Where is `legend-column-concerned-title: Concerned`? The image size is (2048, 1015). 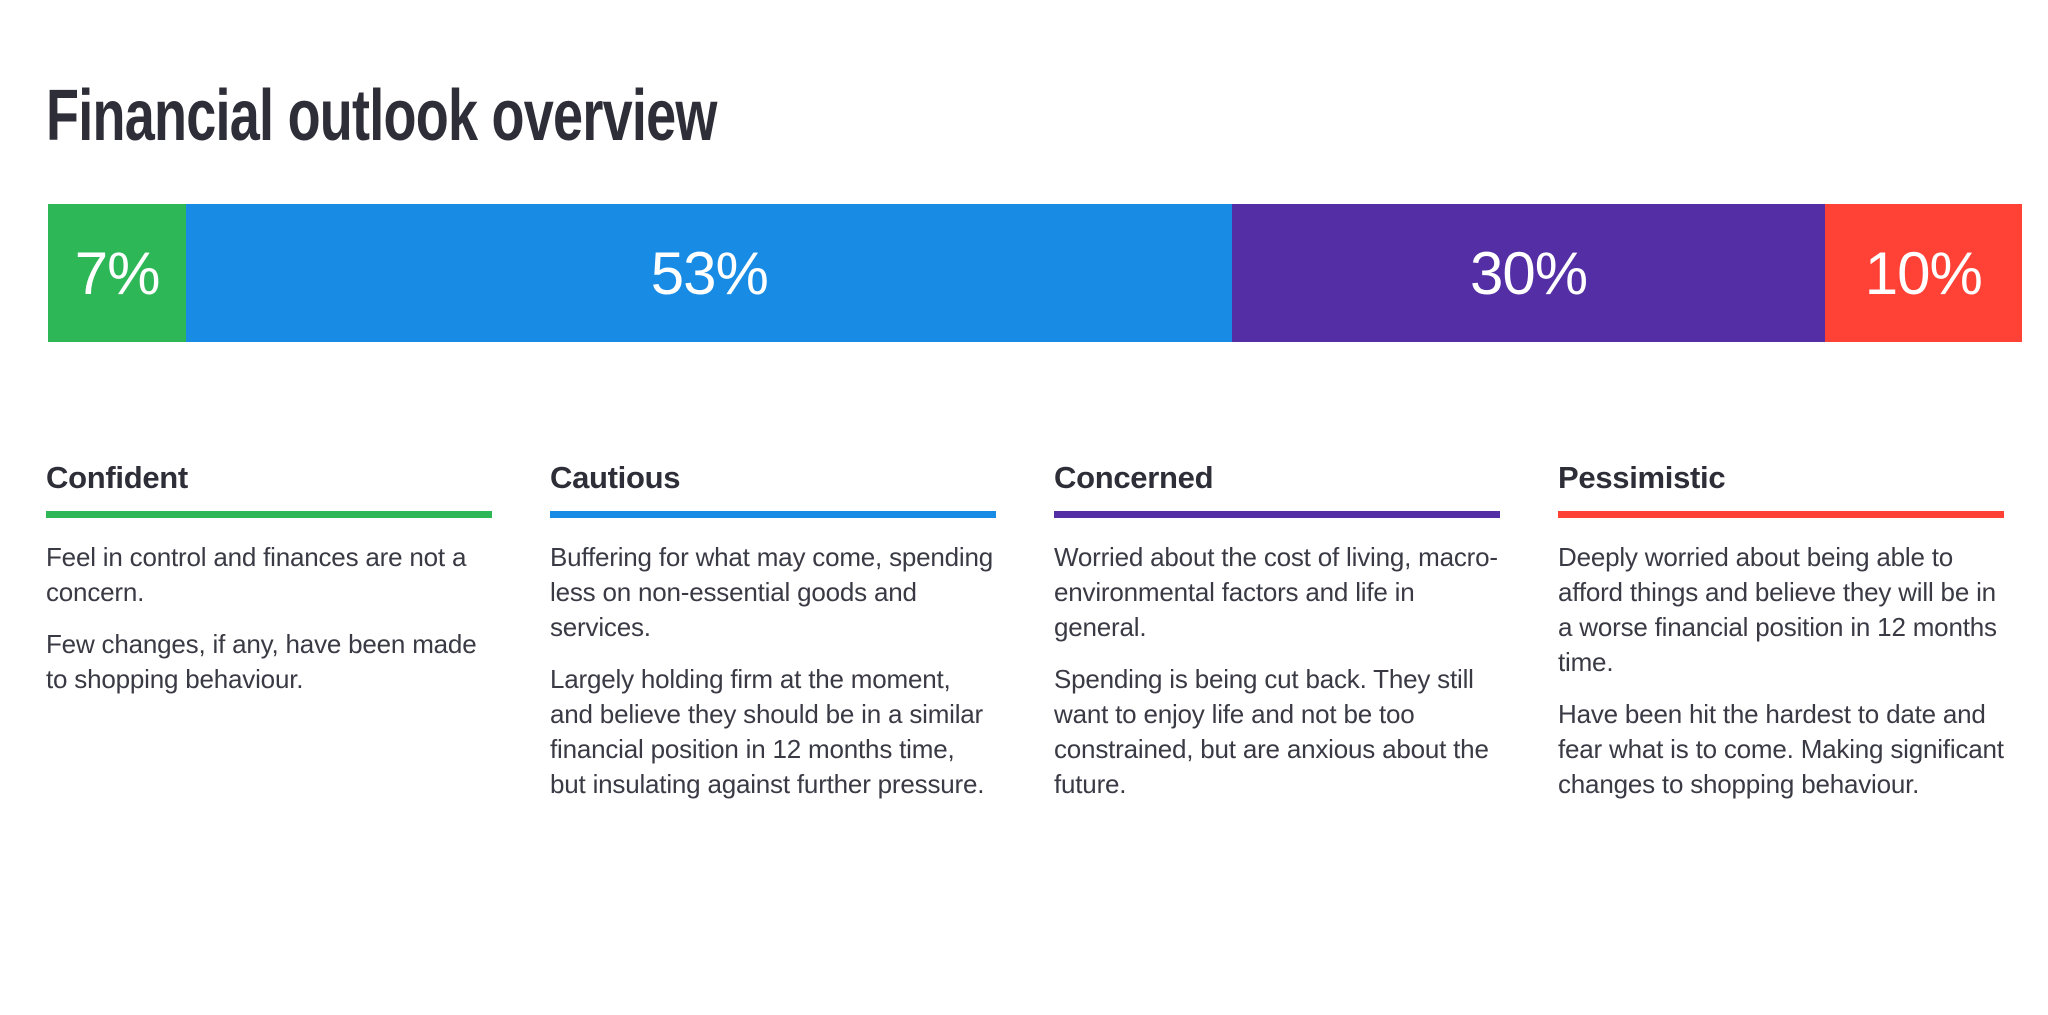 legend-column-concerned-title: Concerned is located at coordinates (1134, 477).